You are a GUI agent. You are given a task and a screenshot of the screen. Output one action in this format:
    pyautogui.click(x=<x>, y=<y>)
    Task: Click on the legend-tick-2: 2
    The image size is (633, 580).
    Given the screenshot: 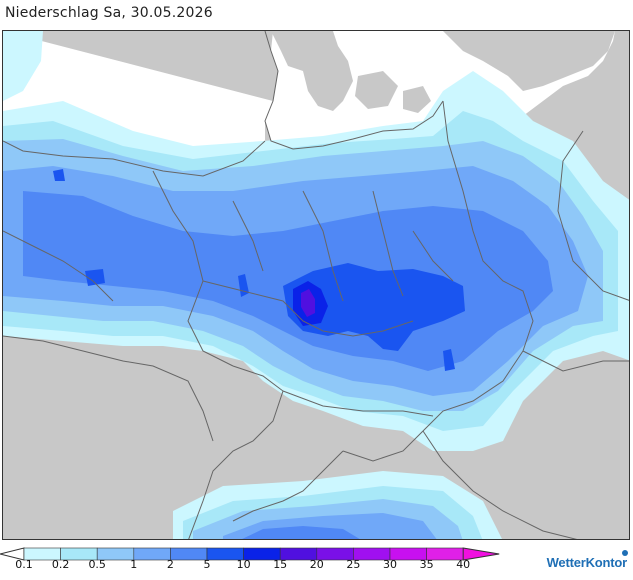 What is the action you would take?
    pyautogui.click(x=170, y=564)
    